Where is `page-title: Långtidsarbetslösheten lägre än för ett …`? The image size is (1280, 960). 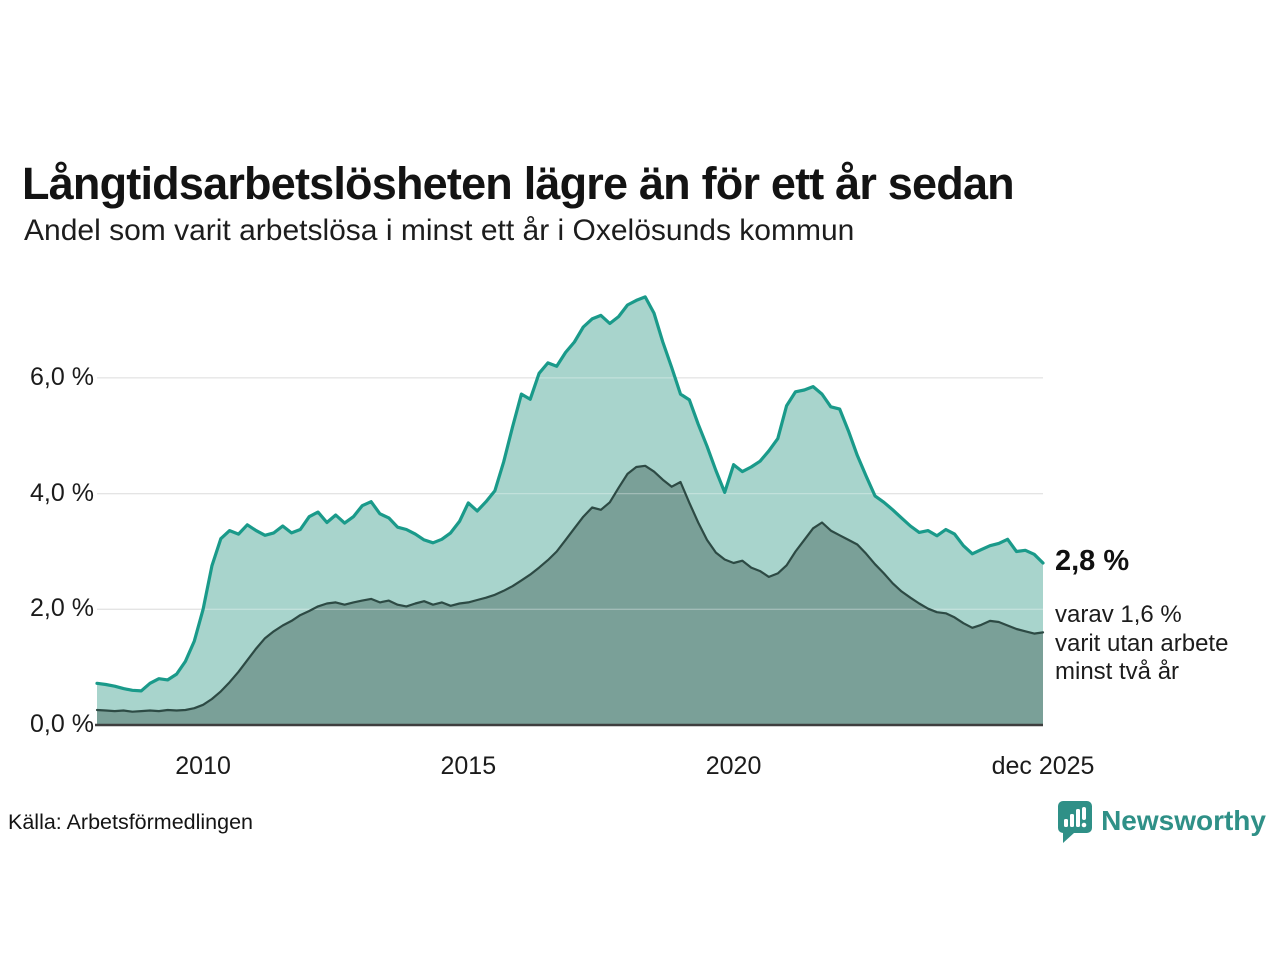 page-title: Långtidsarbetslösheten lägre än för ett … is located at coordinates (518, 184).